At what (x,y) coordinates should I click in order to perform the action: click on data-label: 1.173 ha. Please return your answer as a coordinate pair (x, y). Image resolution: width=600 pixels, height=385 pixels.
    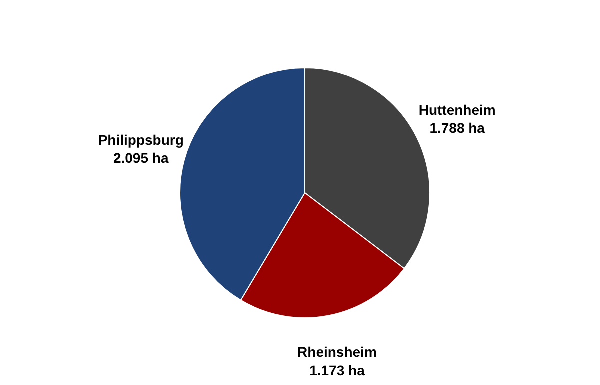
    Looking at the image, I should click on (338, 370).